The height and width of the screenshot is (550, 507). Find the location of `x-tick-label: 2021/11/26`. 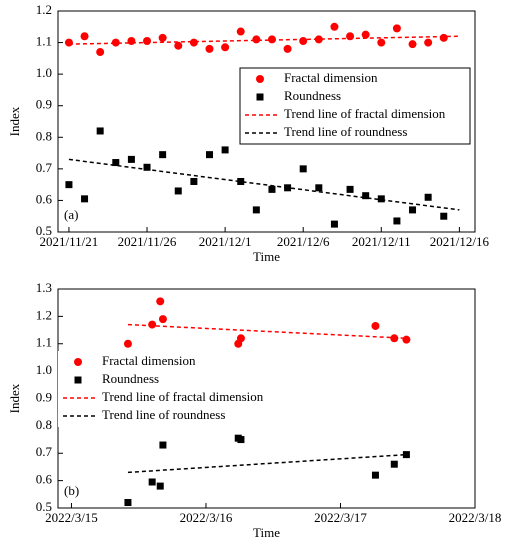

x-tick-label: 2021/11/26 is located at coordinates (147, 241).